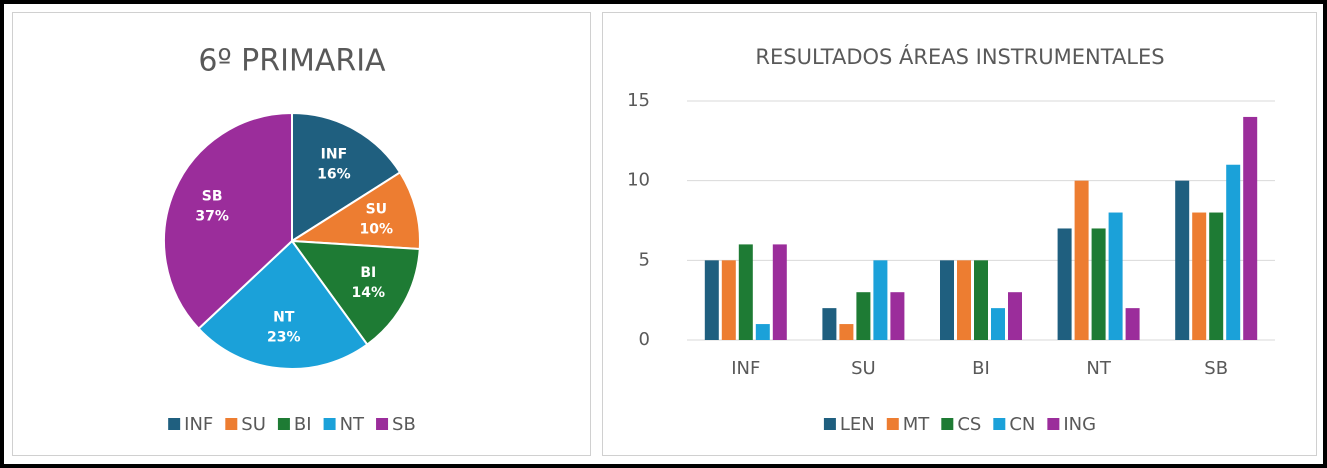  I want to click on bar-title: RESULTADOS ÁREAS INSTRUMENTALES, so click(959, 56).